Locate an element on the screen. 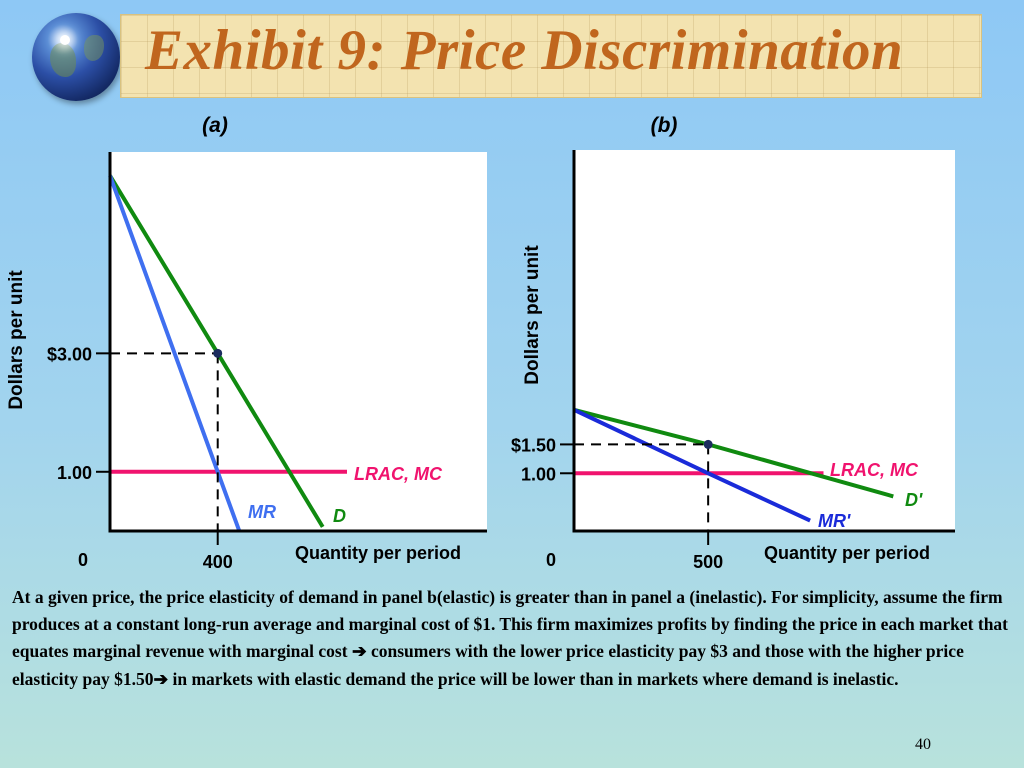  series-line-2-marginal_revenue_b is located at coordinates (692, 465).